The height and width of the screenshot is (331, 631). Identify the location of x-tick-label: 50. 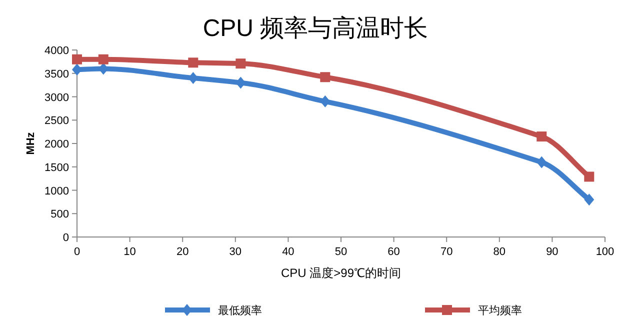
(341, 252).